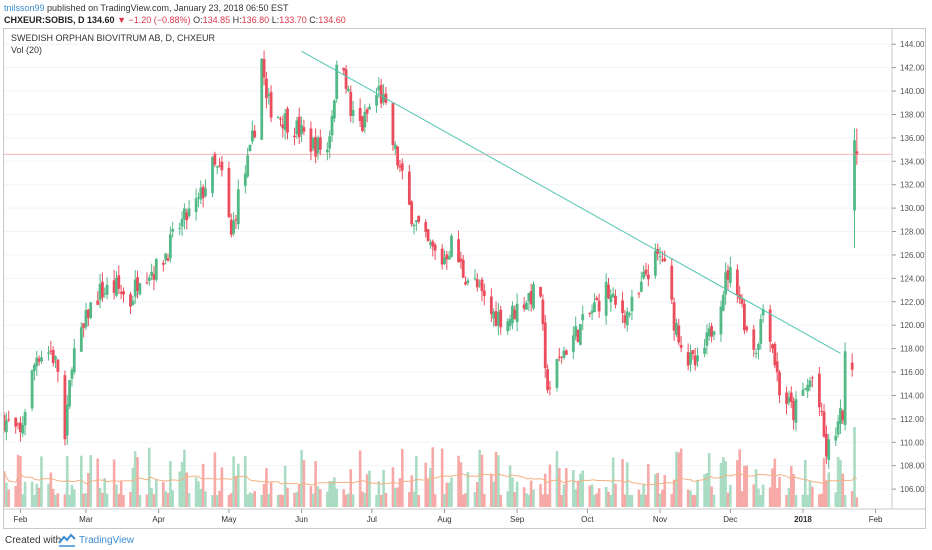  What do you see at coordinates (113, 38) in the screenshot?
I see `chart-title: SWEDISH ORPHAN BIOVITRUM AB, D, CHXEUR` at bounding box center [113, 38].